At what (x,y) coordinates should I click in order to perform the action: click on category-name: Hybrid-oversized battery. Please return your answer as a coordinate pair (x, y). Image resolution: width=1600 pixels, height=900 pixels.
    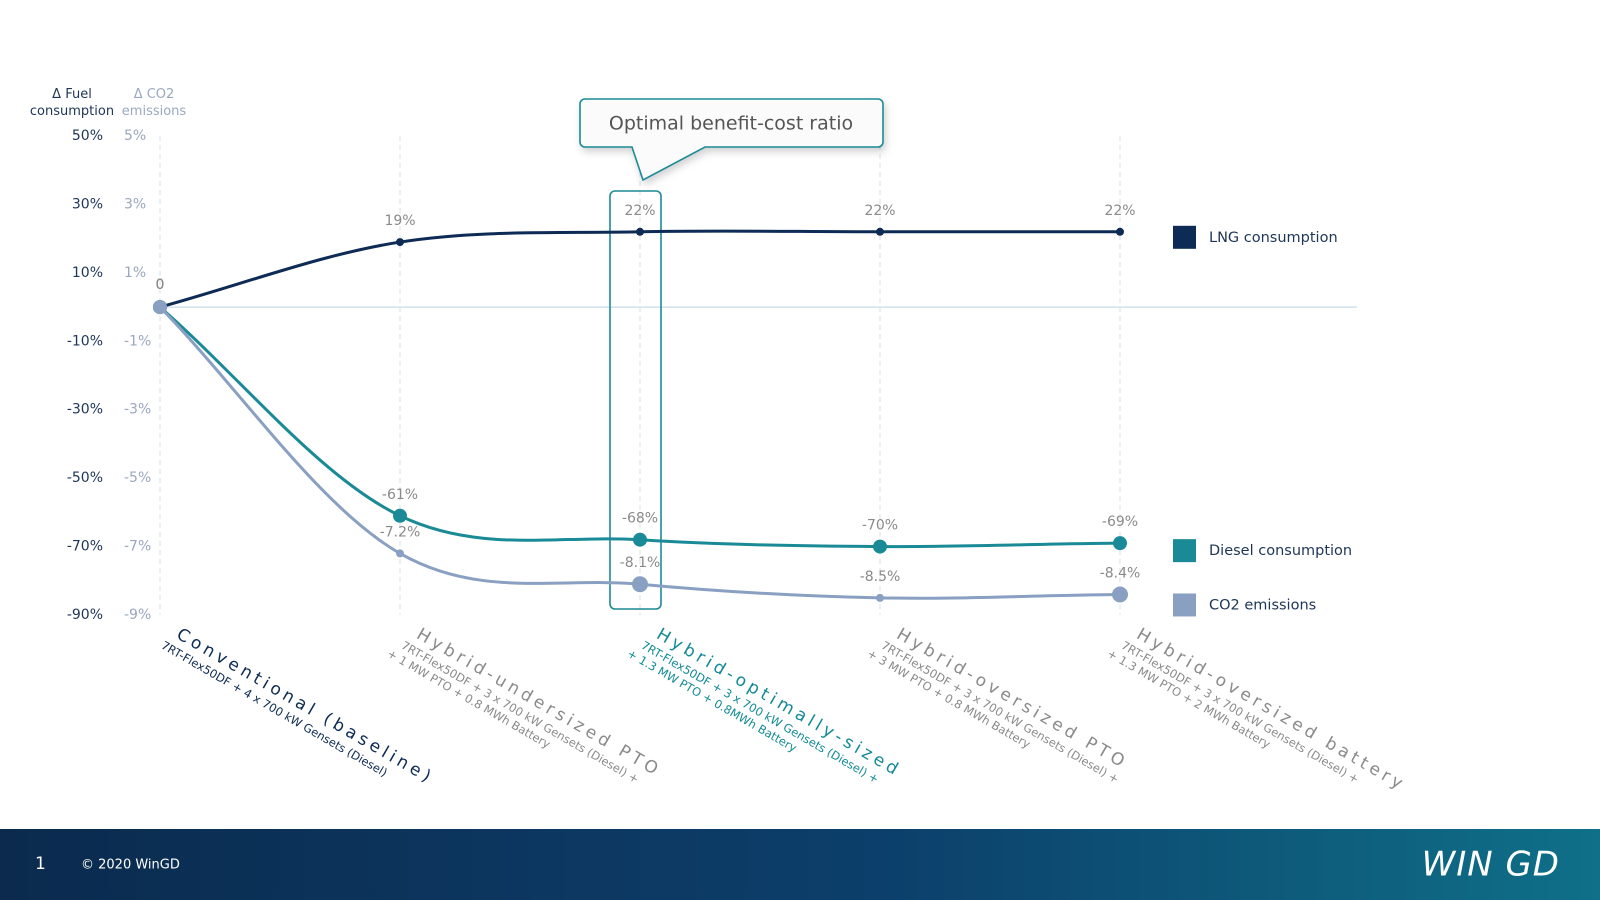
    Looking at the image, I should click on (1271, 709).